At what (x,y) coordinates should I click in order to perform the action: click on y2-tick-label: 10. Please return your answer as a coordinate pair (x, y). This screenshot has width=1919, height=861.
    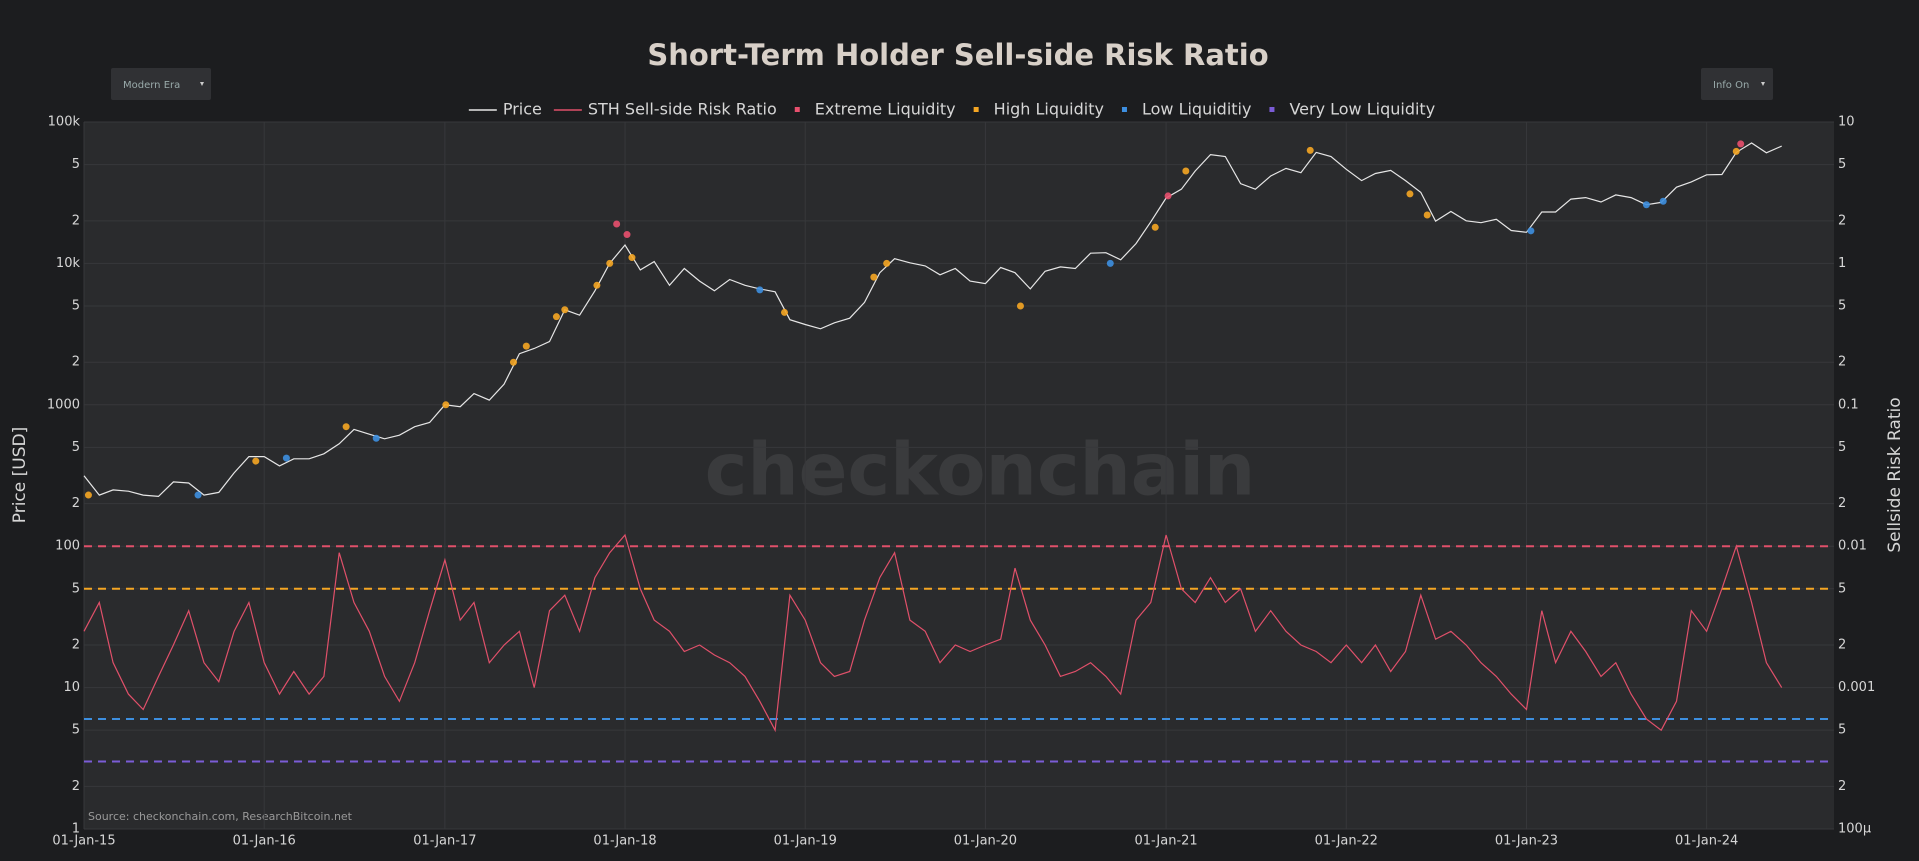
    Looking at the image, I should click on (1846, 122).